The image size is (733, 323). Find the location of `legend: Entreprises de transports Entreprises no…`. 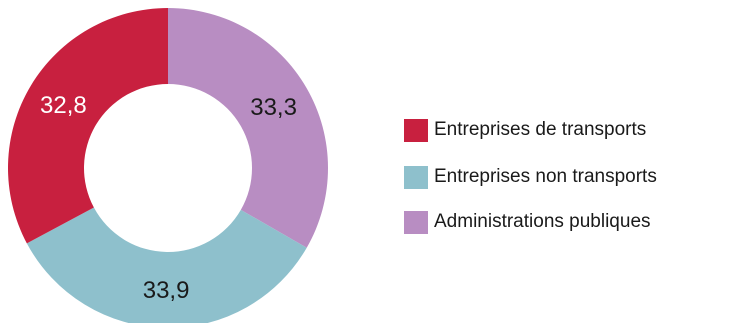

legend: Entreprises de transports Entreprises no… is located at coordinates (530, 184).